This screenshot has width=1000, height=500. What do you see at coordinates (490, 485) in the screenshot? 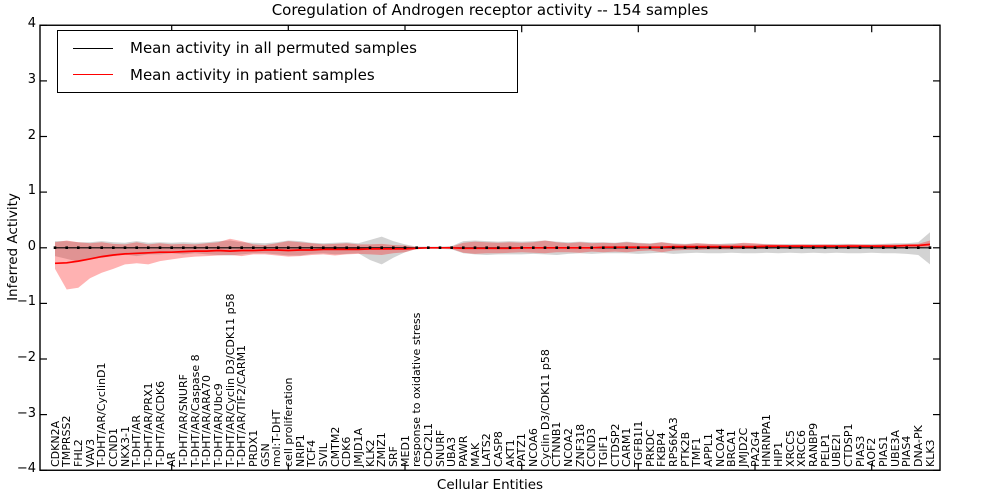
I see `x-axis-title: Cellular Entities` at bounding box center [490, 485].